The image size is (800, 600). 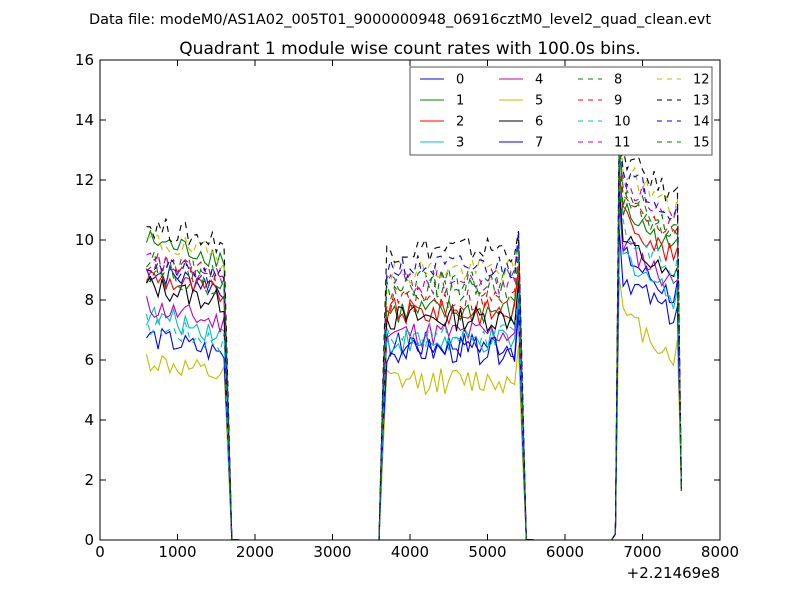 I want to click on x-tick-label: 8000, so click(x=720, y=552).